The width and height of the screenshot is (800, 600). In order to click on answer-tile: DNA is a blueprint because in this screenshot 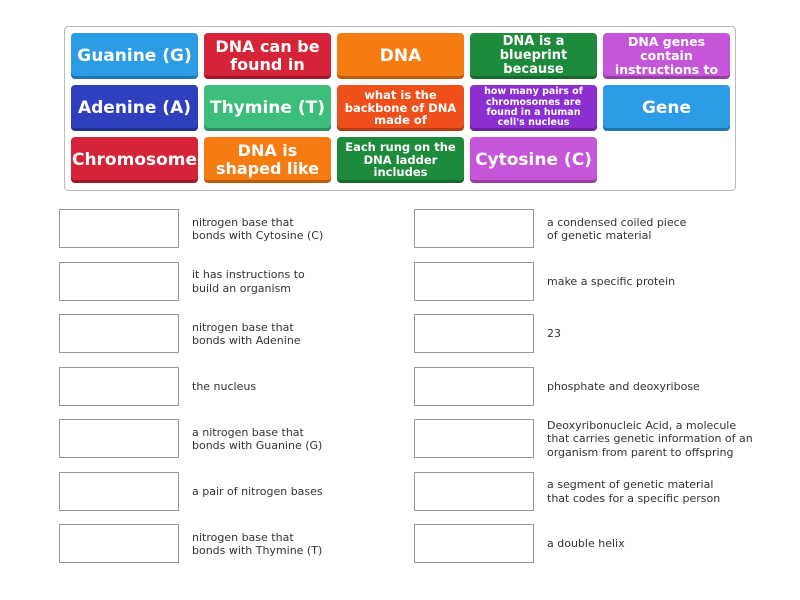, I will do `click(533, 56)`.